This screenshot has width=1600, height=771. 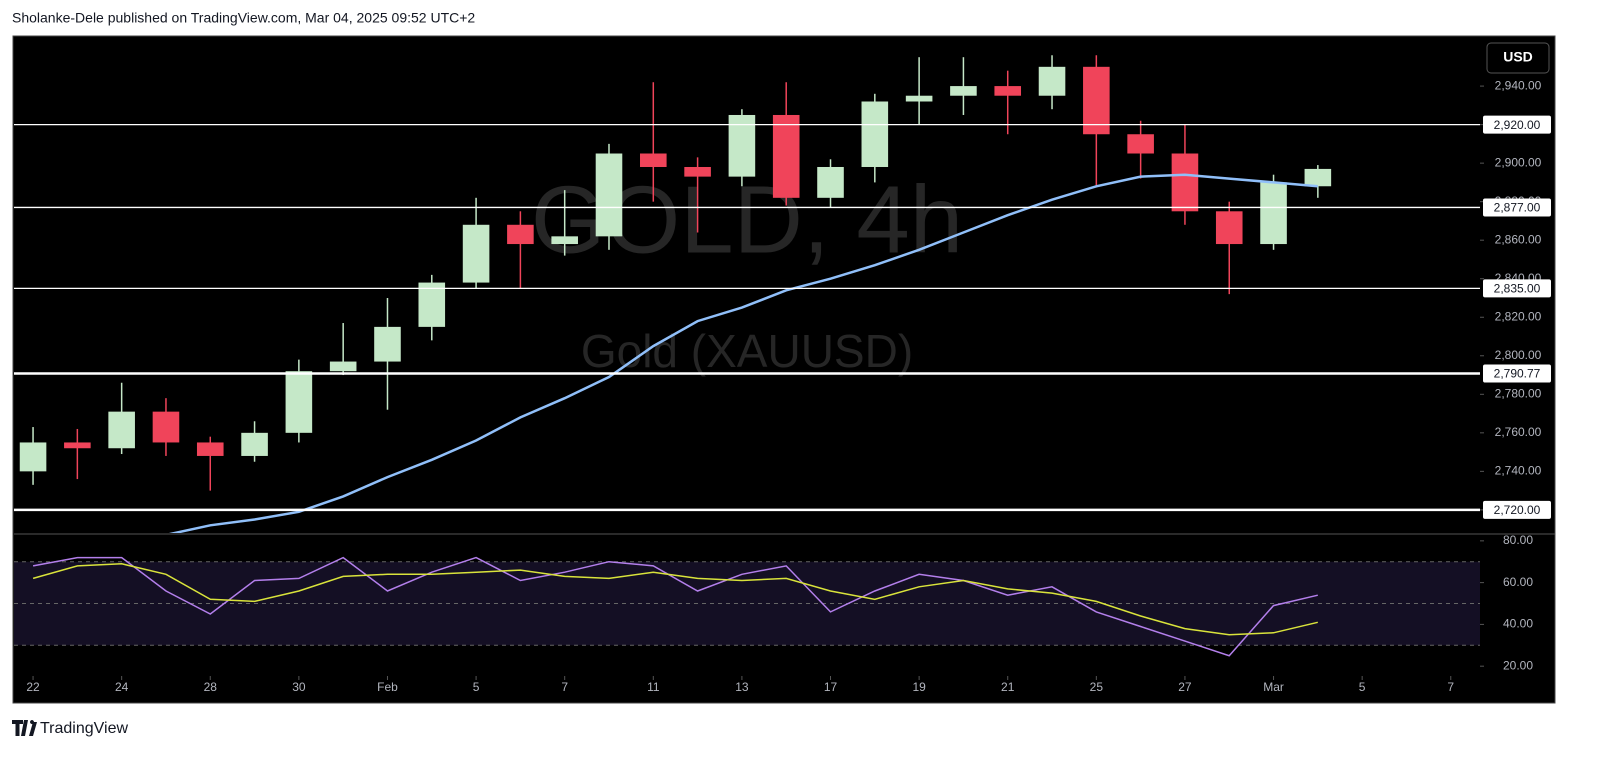 I want to click on rsi-average, so click(x=675, y=599).